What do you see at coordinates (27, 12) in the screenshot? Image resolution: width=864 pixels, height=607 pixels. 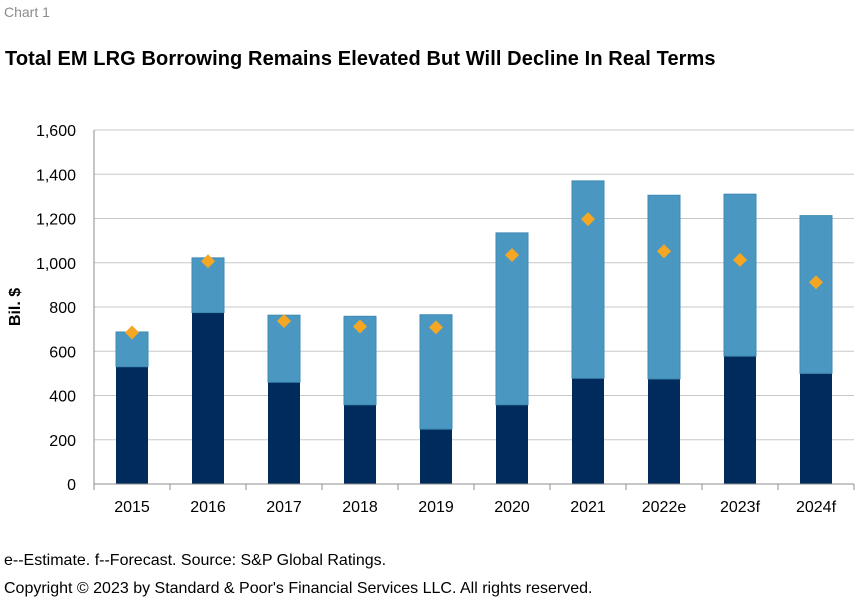 I see `chart-number-label: Chart 1` at bounding box center [27, 12].